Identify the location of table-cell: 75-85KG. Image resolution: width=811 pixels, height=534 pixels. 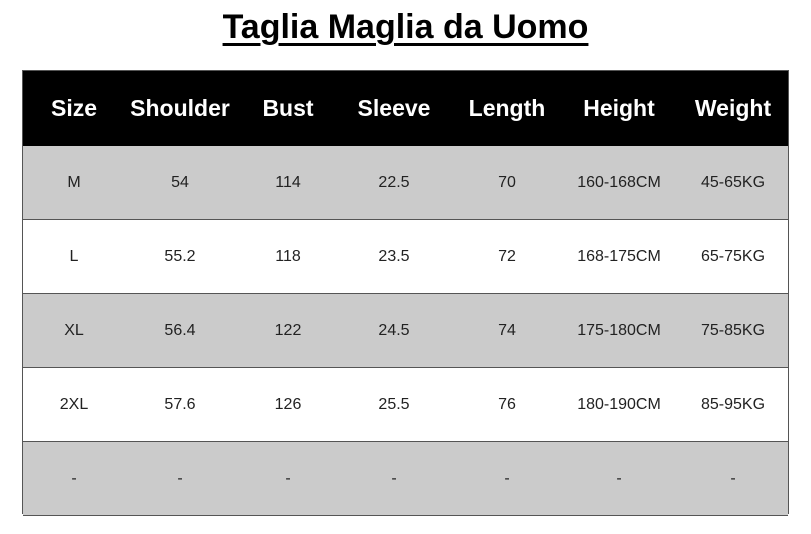
(733, 330).